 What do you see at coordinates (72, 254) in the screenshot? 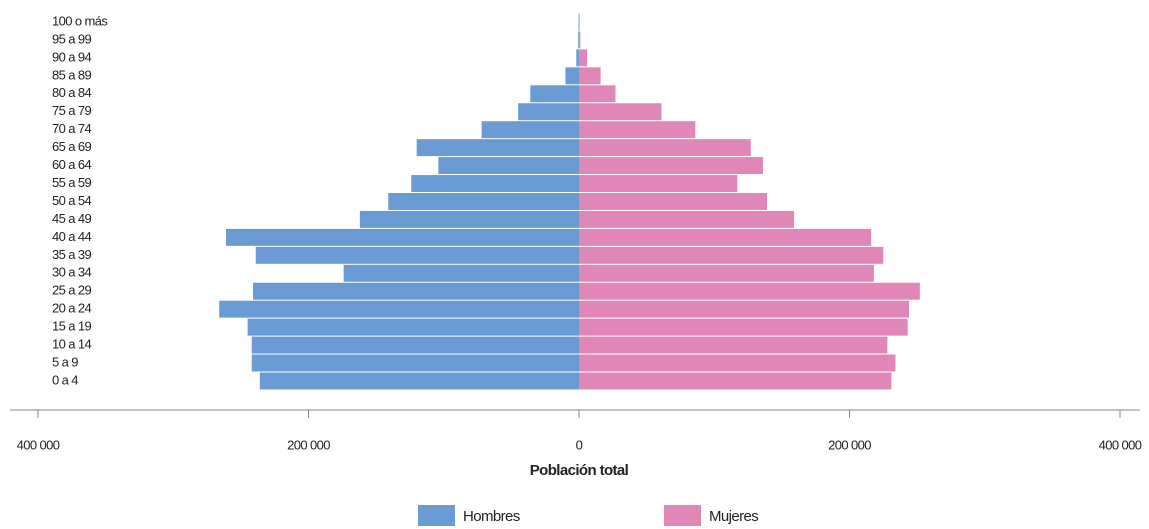
I see `y-tick-label: 35 a 39` at bounding box center [72, 254].